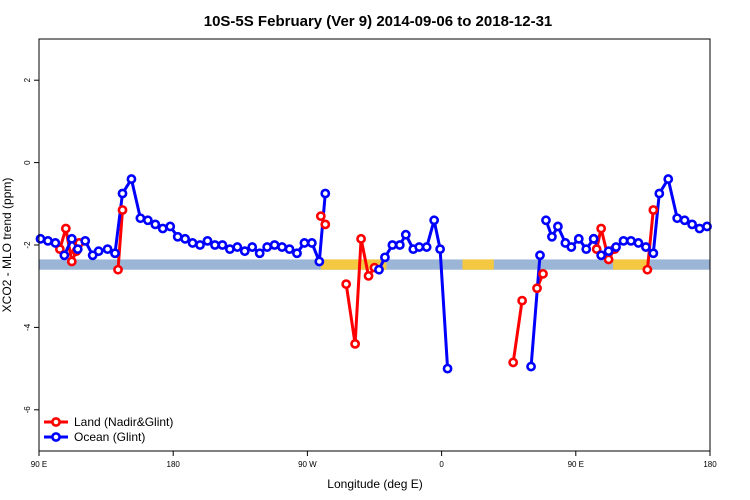 This screenshot has width=750, height=500. I want to click on y-tick-label: -6, so click(27, 410).